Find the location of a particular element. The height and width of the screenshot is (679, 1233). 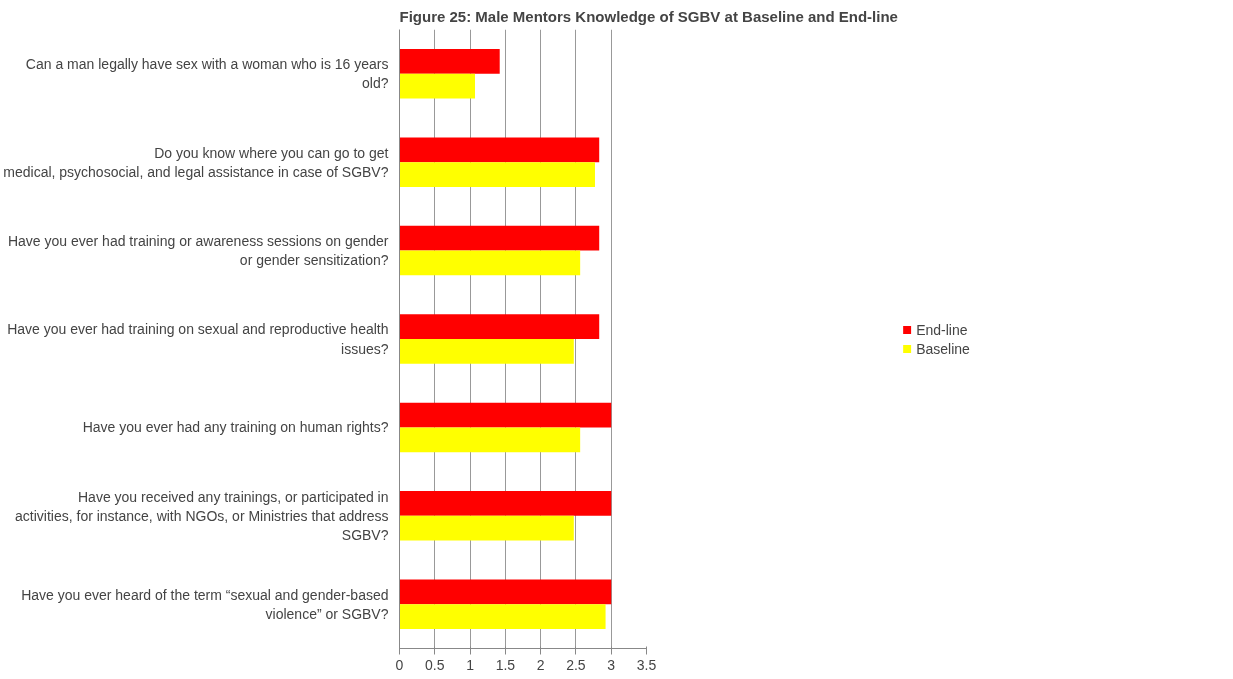

x-tick-label: 1 is located at coordinates (470, 664).